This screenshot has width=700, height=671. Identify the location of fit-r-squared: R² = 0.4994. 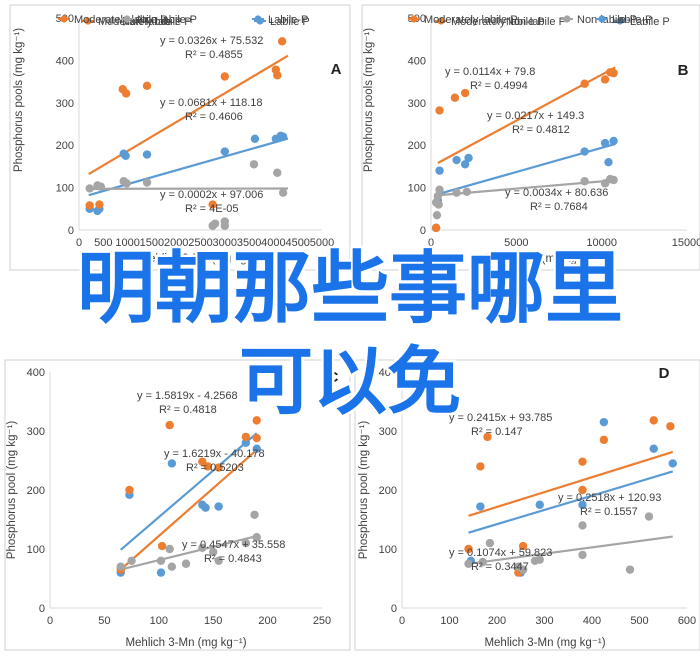
(499, 86).